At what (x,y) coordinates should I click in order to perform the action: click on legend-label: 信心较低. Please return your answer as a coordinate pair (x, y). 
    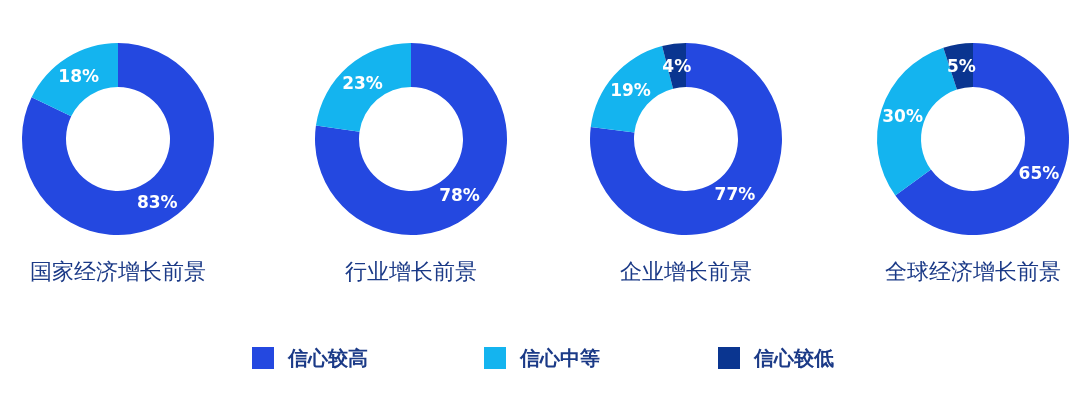
    Looking at the image, I should click on (793, 358).